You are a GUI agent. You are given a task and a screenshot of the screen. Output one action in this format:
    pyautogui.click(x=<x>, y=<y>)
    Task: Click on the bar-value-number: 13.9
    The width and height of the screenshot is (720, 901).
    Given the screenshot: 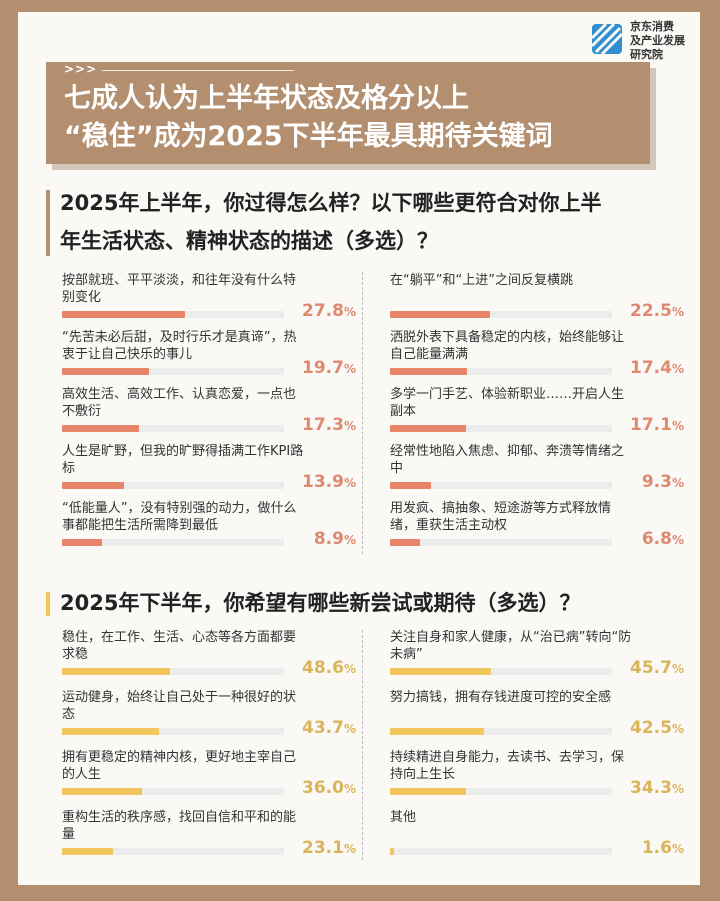 What is the action you would take?
    pyautogui.click(x=323, y=482)
    